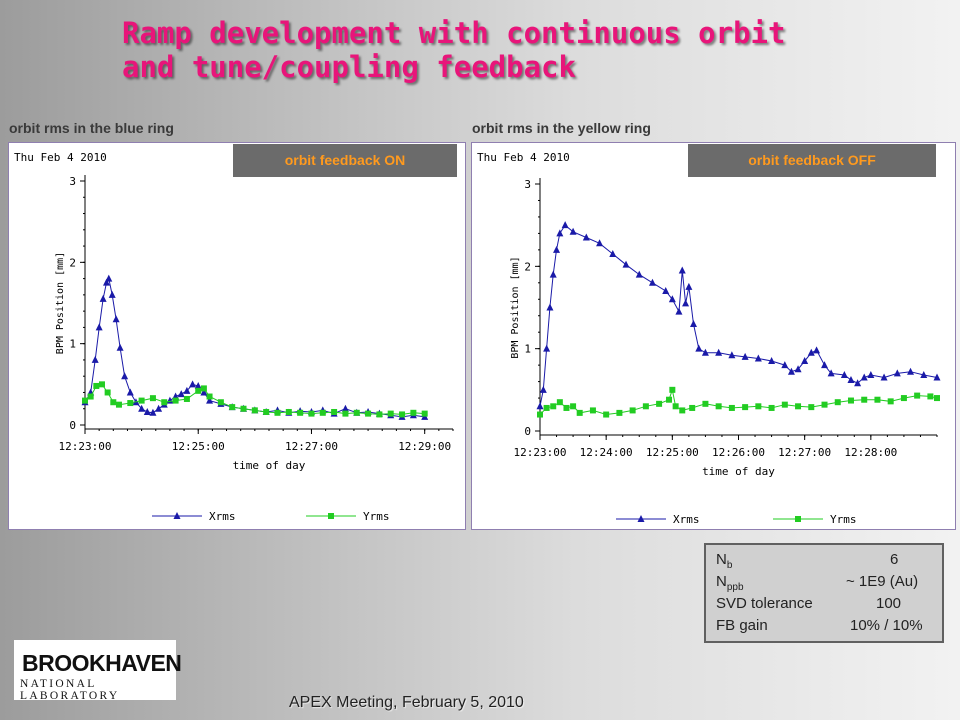  Describe the element at coordinates (738, 452) in the screenshot. I see `x-tick-label: 12:26:00` at that location.